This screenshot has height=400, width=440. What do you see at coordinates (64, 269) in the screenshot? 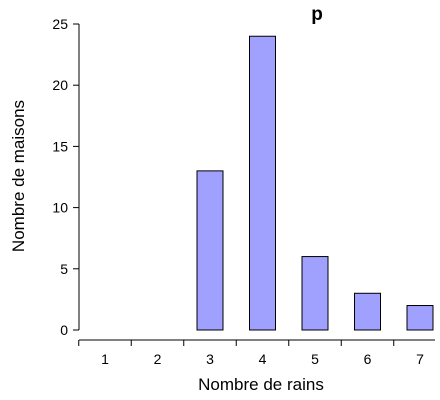
I see `y-tick-label: 5` at bounding box center [64, 269].